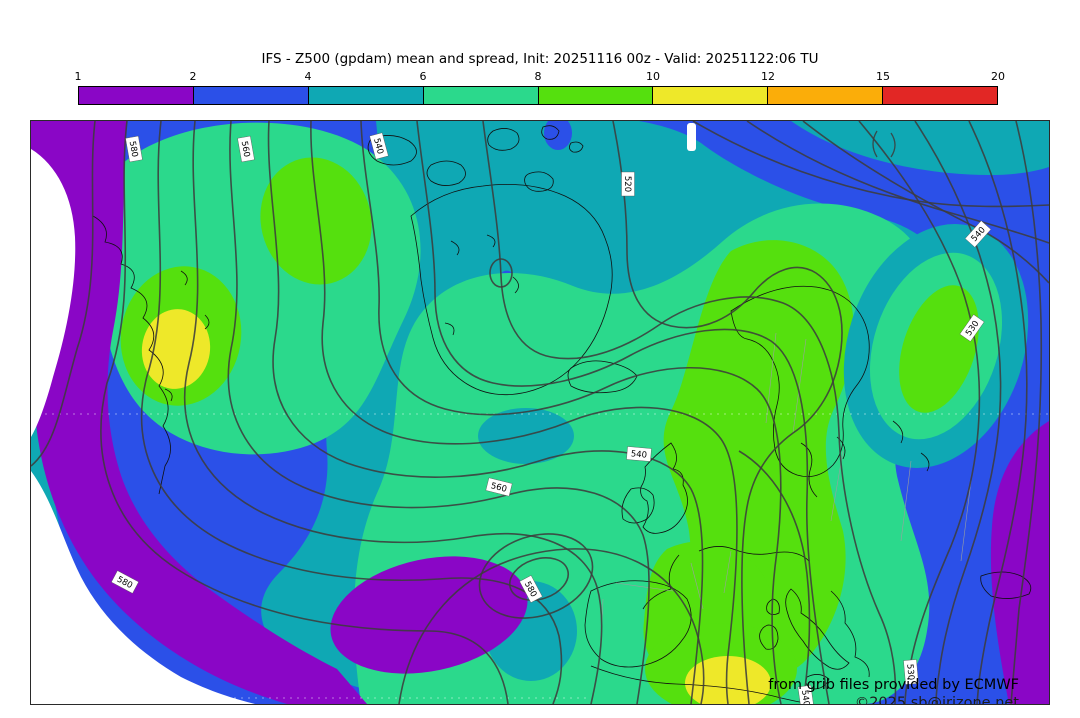 The width and height of the screenshot is (1080, 718). Describe the element at coordinates (998, 76) in the screenshot. I see `colorbar-tick-label: 20` at that location.